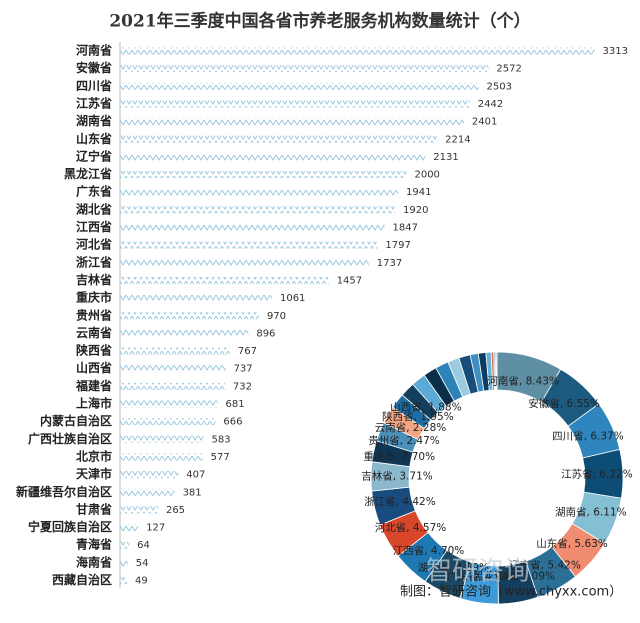  What do you see at coordinates (94, 297) in the screenshot?
I see `category-label: 重庆市` at bounding box center [94, 297].